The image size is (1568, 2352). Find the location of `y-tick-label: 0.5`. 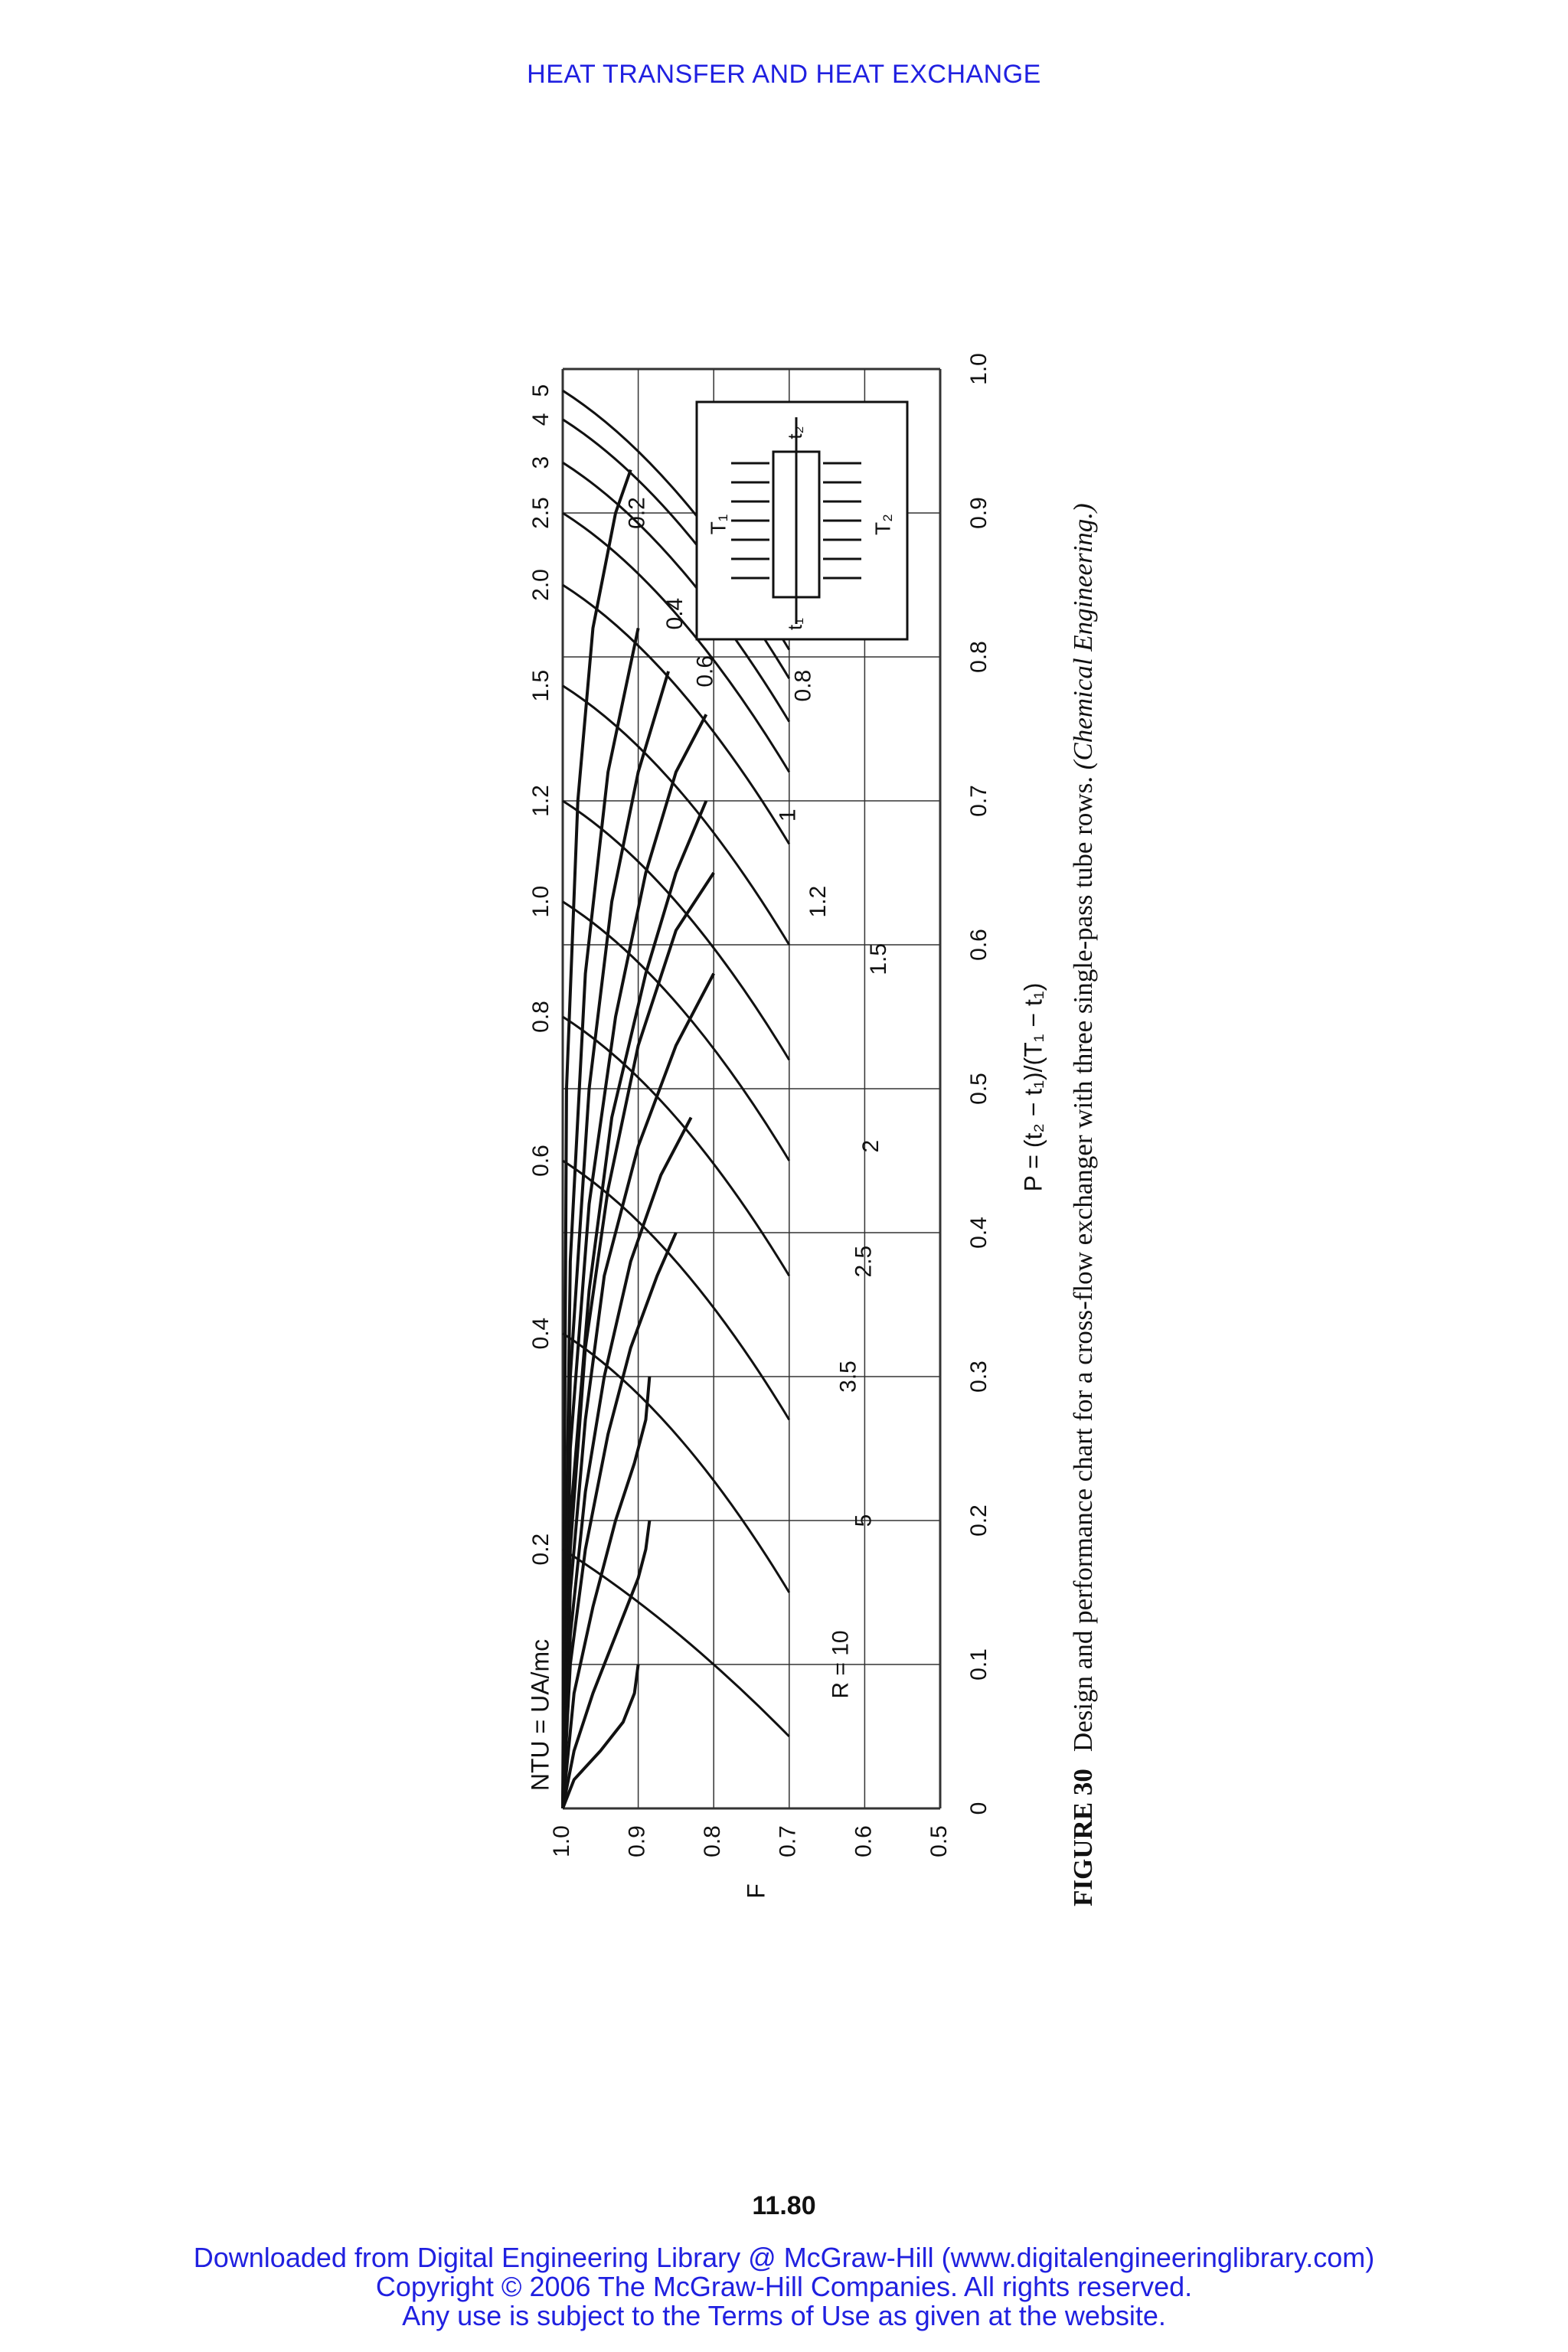

y-tick-label: 0.5 is located at coordinates (939, 1841).